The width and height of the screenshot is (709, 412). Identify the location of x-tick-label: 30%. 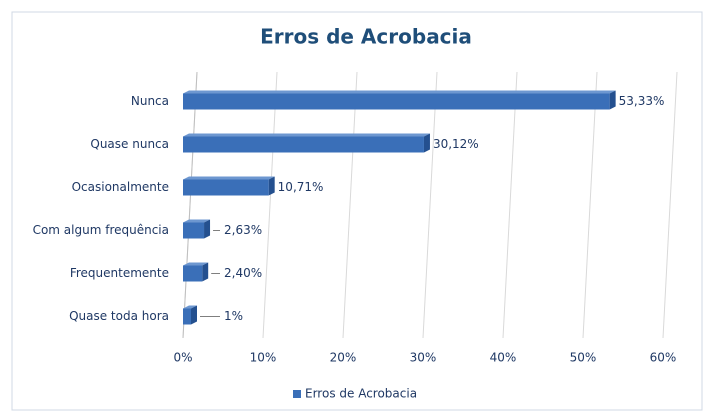
(423, 358).